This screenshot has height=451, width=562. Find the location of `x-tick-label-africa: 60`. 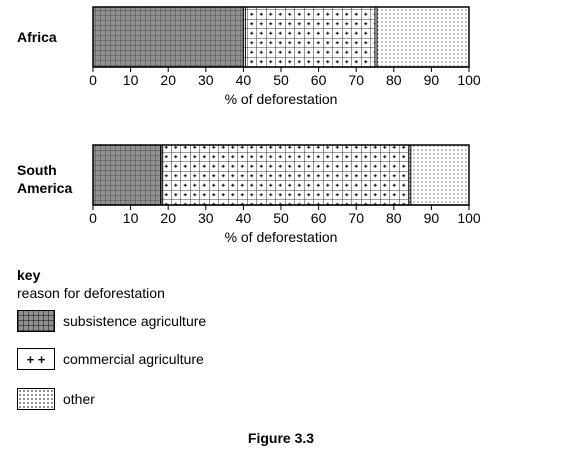

x-tick-label-africa: 60 is located at coordinates (319, 80).